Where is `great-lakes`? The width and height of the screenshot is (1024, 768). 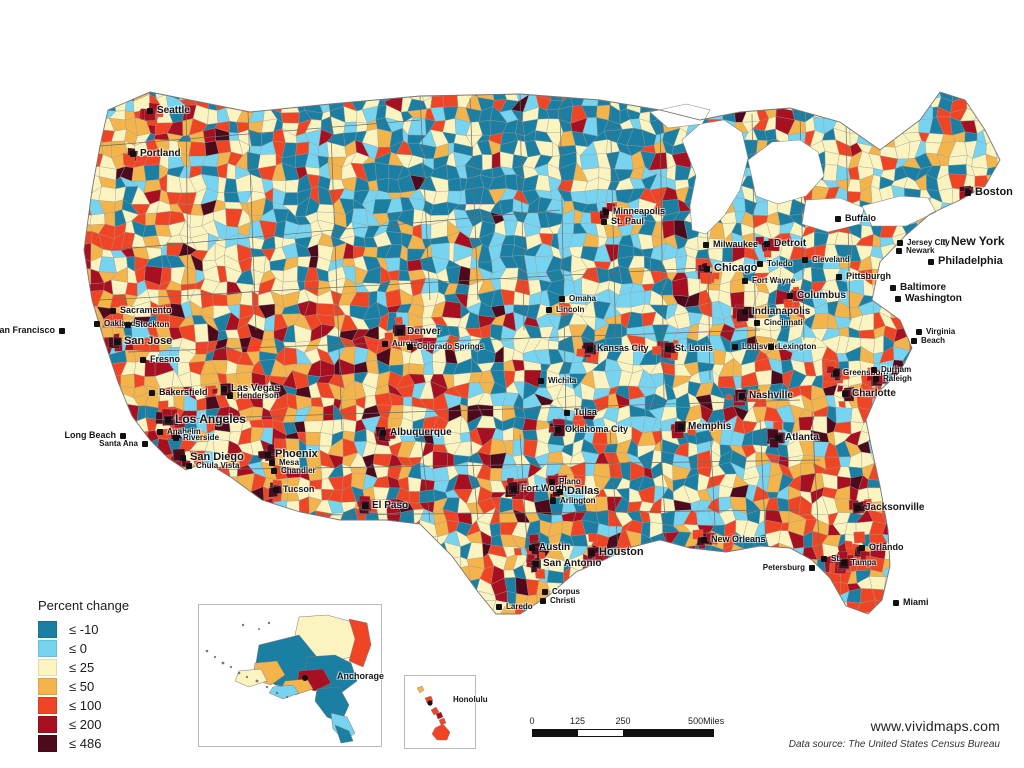 great-lakes is located at coordinates (793, 169).